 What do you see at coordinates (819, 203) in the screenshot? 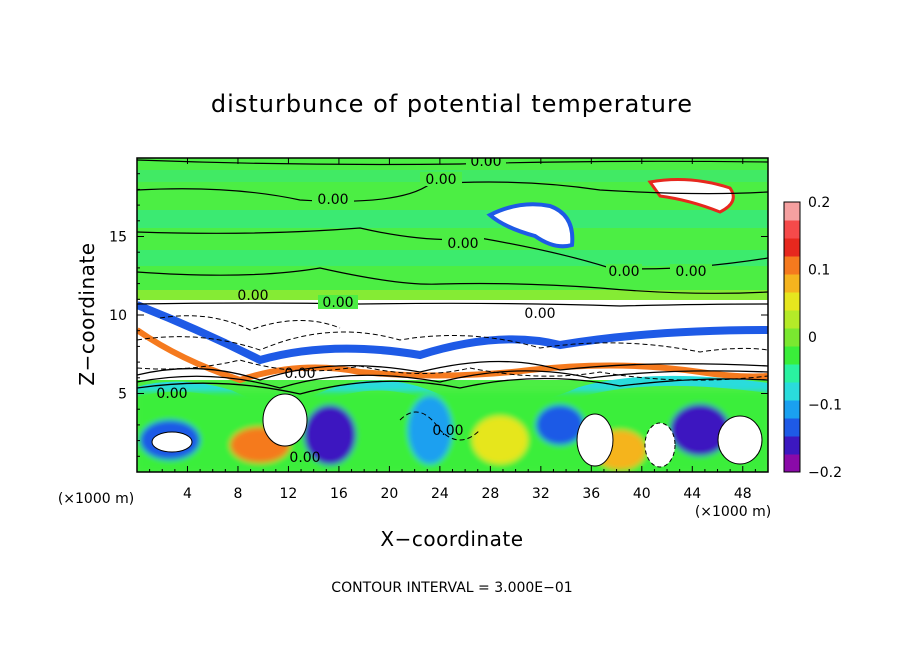
I see `colorbar-tick-label: 0.2` at bounding box center [819, 203].